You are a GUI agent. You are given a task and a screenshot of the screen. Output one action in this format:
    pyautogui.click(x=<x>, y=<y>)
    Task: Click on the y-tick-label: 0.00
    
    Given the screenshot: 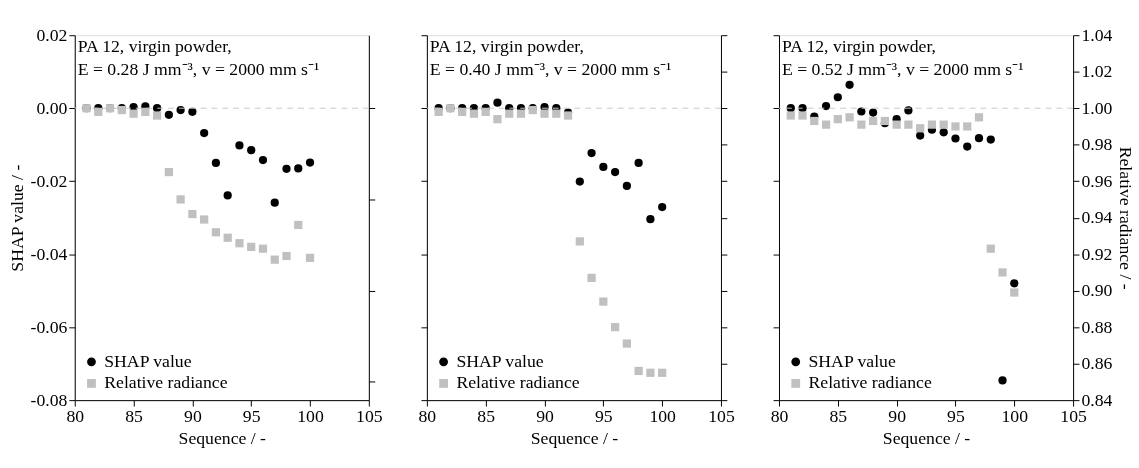 What is the action you would take?
    pyautogui.click(x=52, y=107)
    